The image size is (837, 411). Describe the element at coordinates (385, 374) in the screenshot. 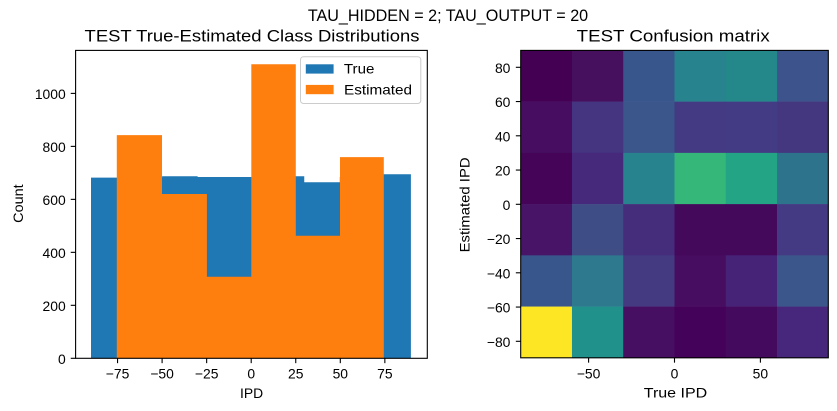

I see `svg-text: 75` at that location.